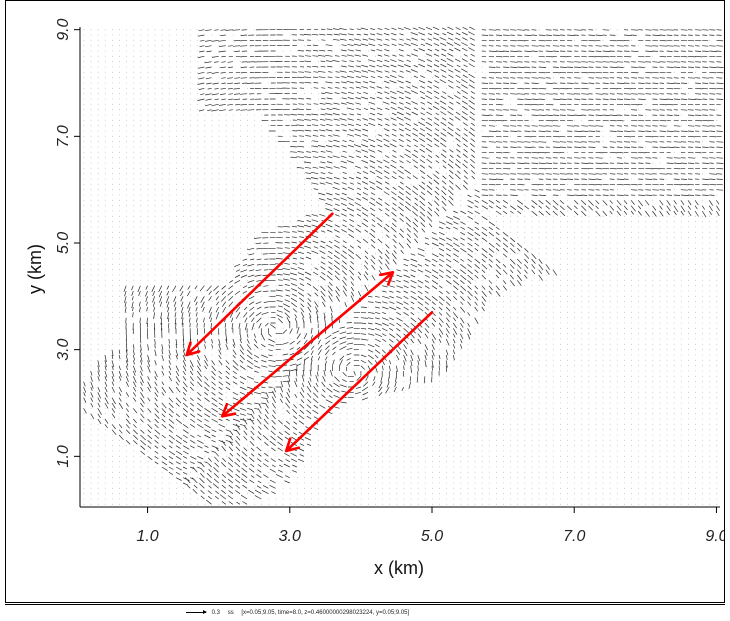 This screenshot has height=621, width=730. What do you see at coordinates (63, 243) in the screenshot?
I see `y-tick-label: 5.0` at bounding box center [63, 243].